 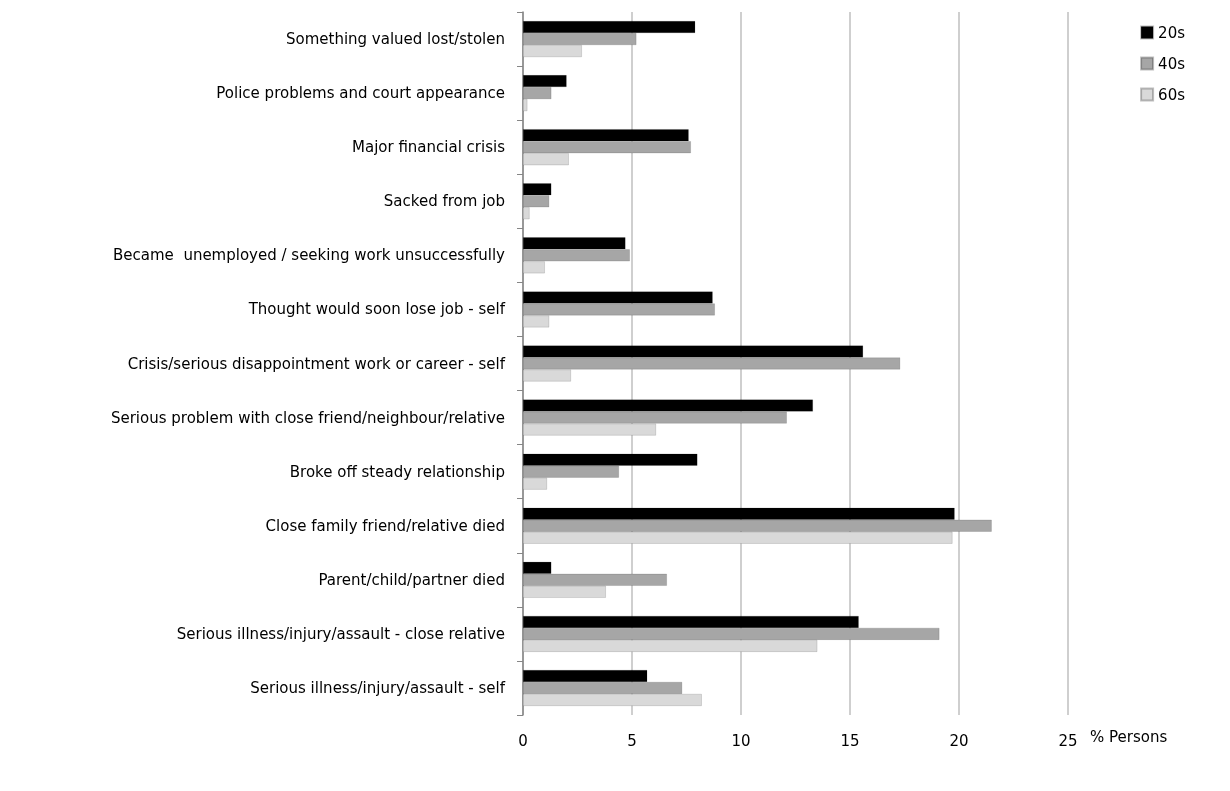 I want to click on x-tick-label: 0, so click(x=523, y=740).